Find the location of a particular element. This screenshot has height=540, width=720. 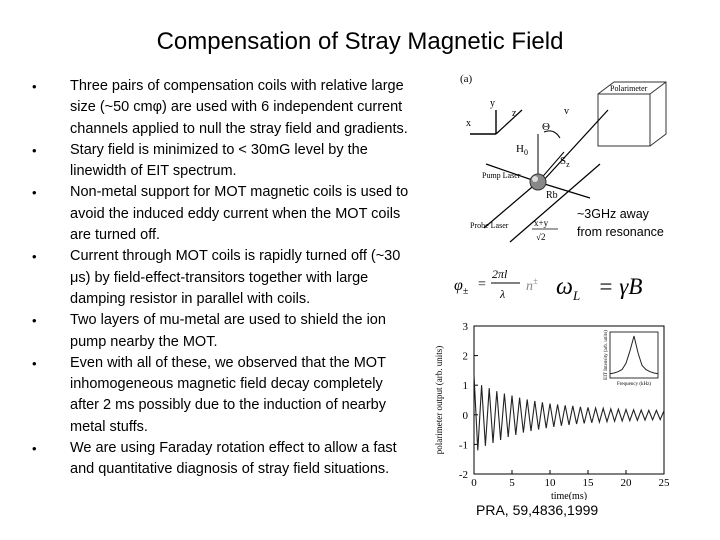

citation: PRA, 59,4836,1999 is located at coordinates (537, 510).